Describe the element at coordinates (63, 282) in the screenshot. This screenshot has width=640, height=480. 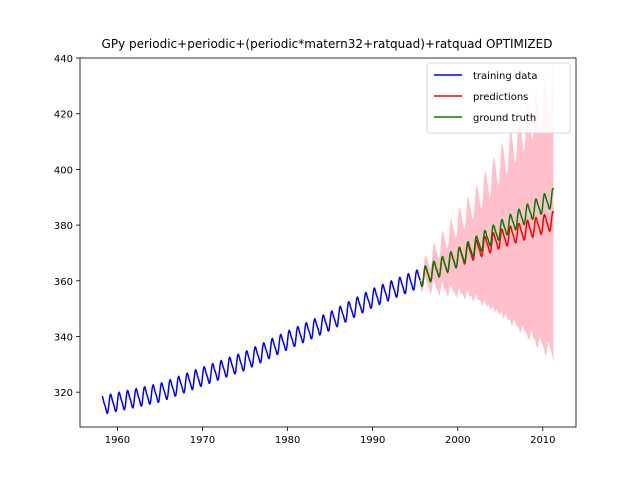
I see `y-tick-label: 360` at that location.